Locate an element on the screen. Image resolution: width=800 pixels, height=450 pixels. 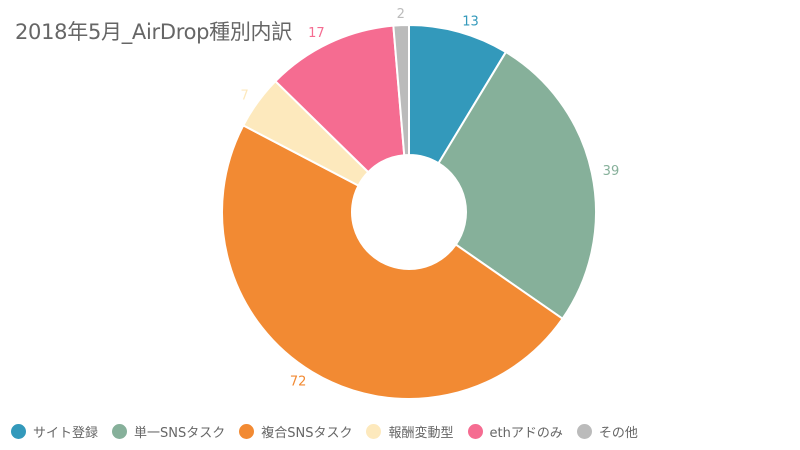
slice-value-label: 17 is located at coordinates (316, 33).